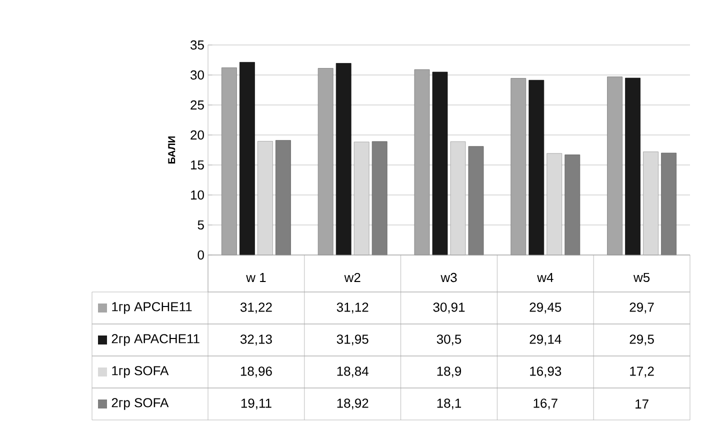 This screenshot has width=723, height=438. I want to click on data-label: 30,5, so click(449, 340).